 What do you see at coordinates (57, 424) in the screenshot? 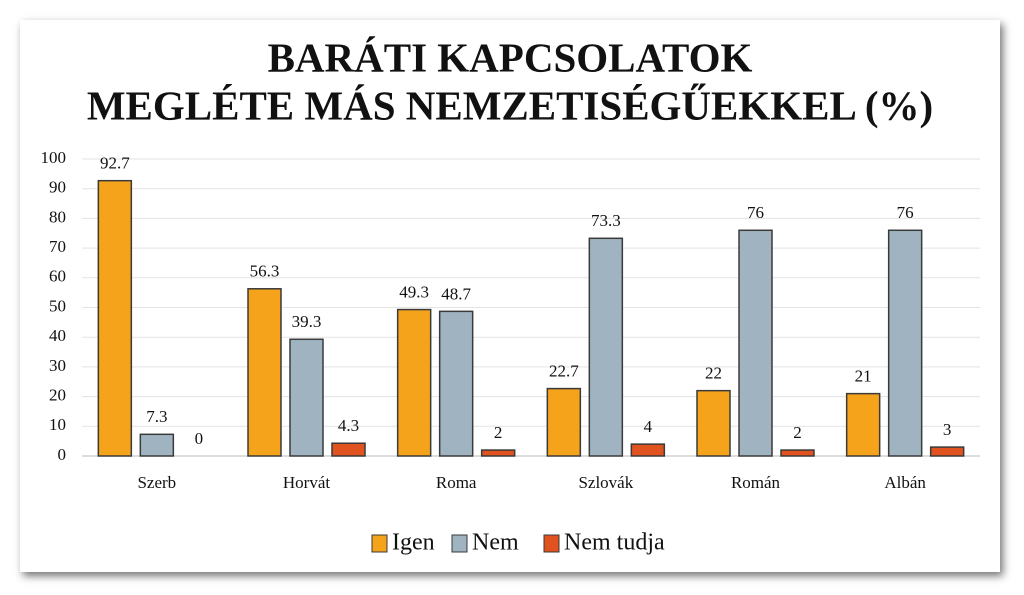
I see `y-tick-label: 10` at bounding box center [57, 424].